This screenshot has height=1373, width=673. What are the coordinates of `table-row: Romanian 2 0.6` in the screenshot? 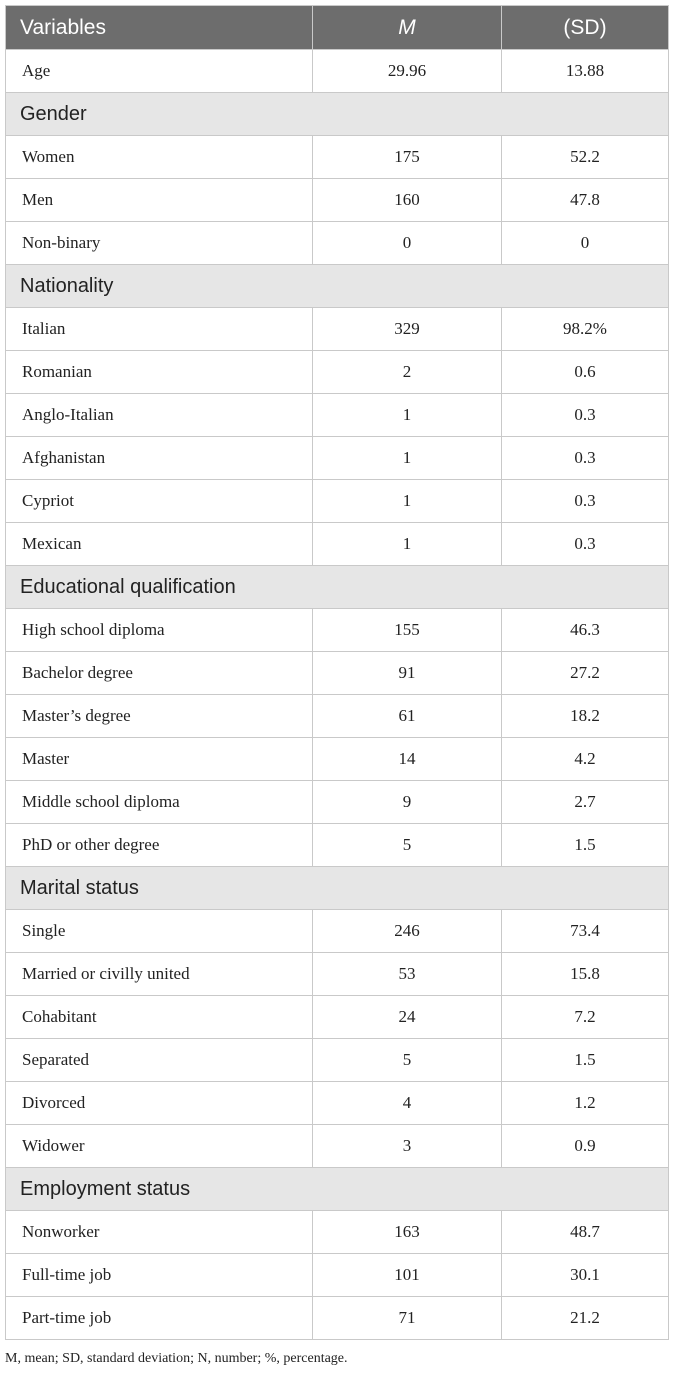 It's located at (337, 372).